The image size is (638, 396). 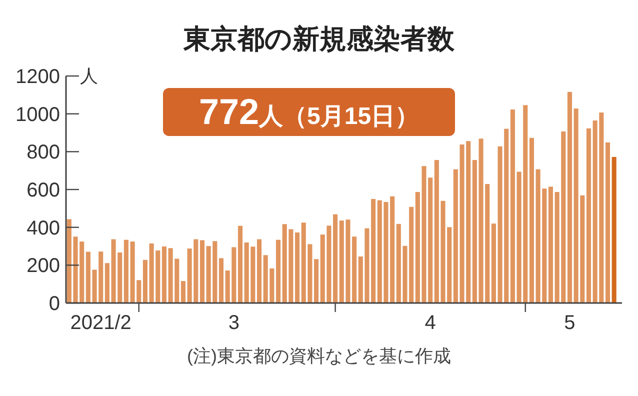 I want to click on x-tick-label: 2021/2, so click(x=101, y=323).